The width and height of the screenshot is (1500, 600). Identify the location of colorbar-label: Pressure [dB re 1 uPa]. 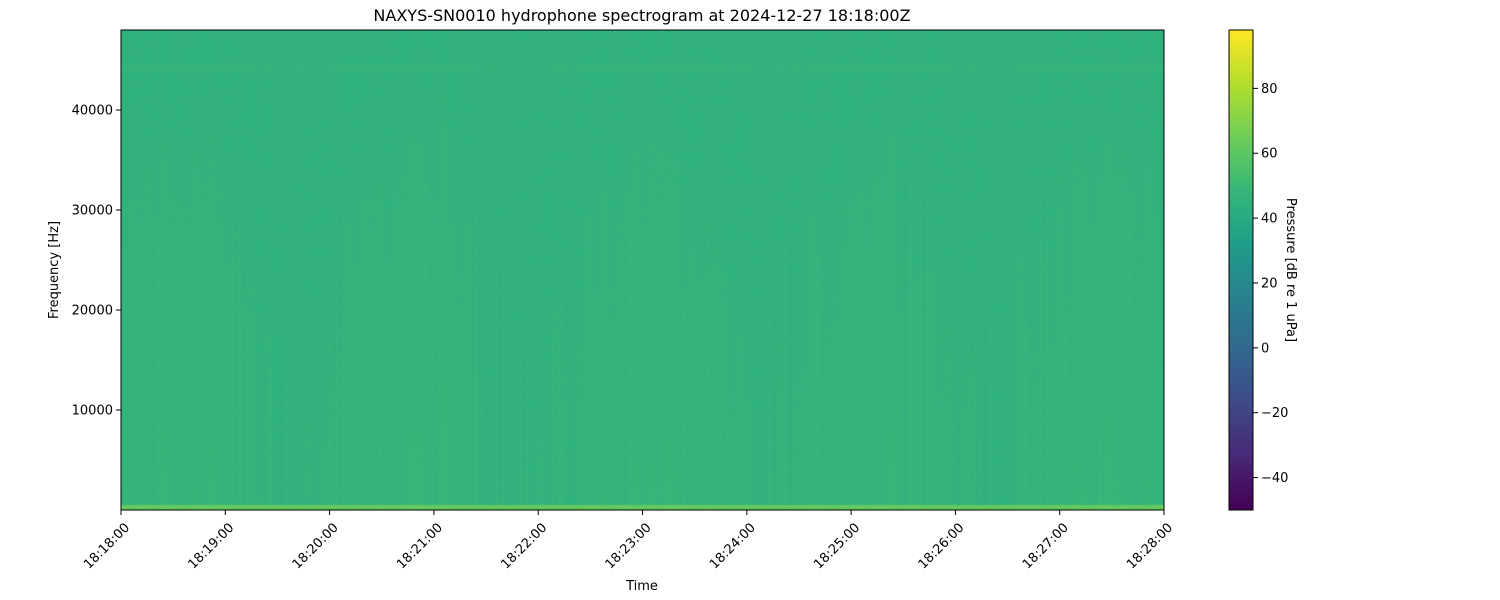
(1290, 270).